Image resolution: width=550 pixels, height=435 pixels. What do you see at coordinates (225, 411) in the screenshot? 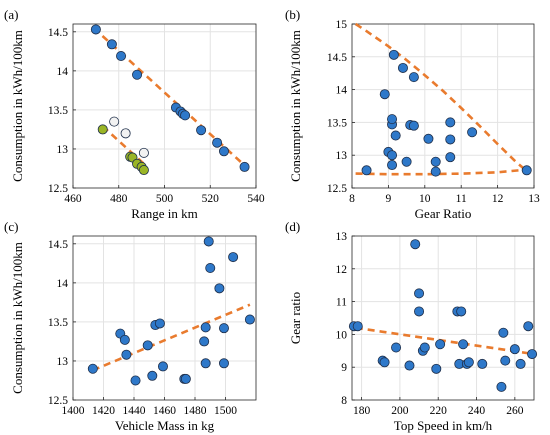
I see `x-tick-label: 1500` at bounding box center [225, 411].